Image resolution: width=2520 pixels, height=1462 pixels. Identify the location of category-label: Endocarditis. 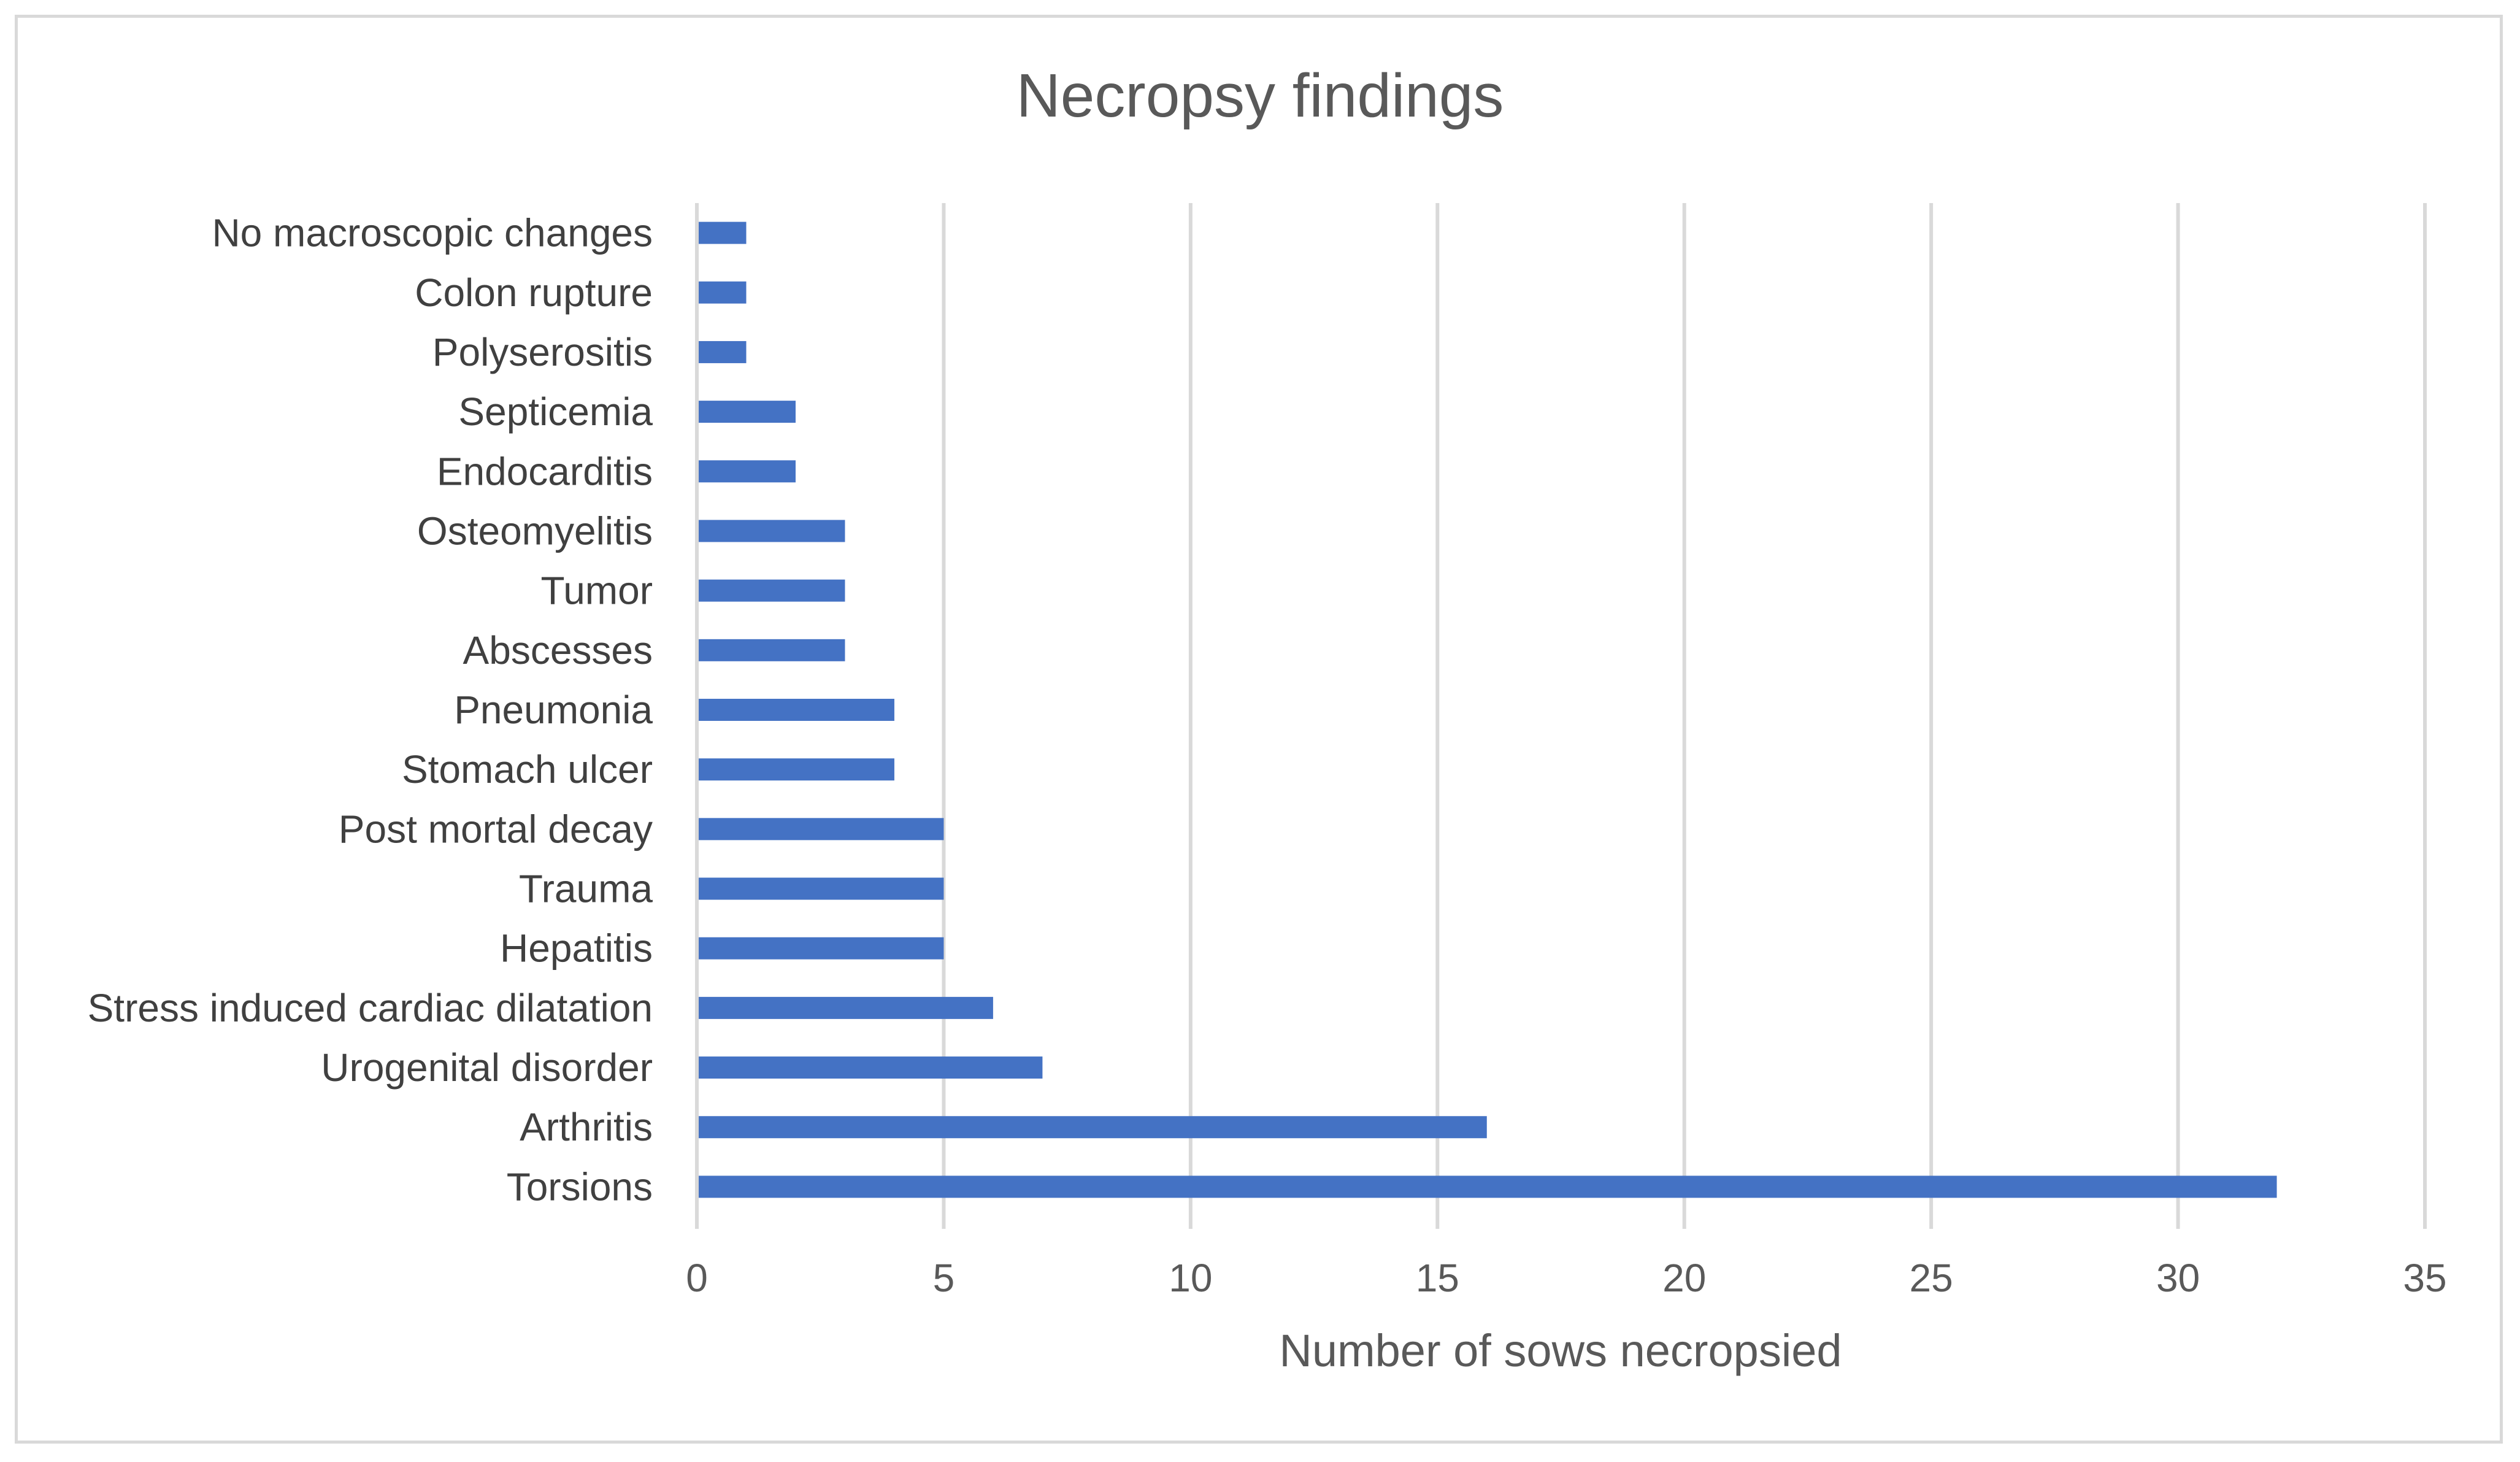
(545, 471).